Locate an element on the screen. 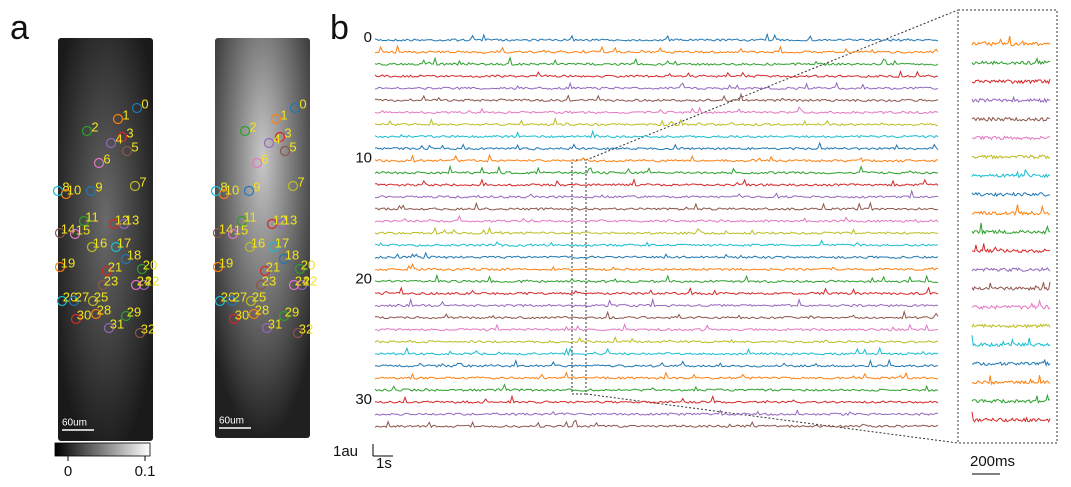 This screenshot has width=1071, height=487. roi-label: 13 is located at coordinates (290, 219).